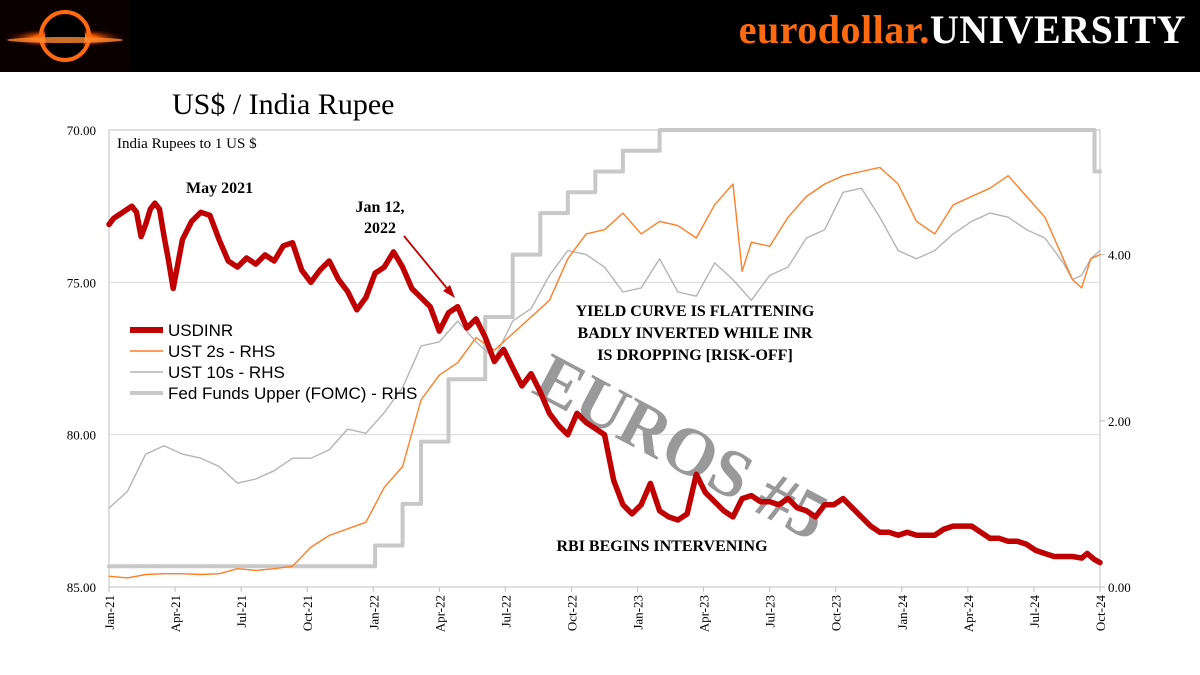 This screenshot has width=1200, height=675. I want to click on annotation-may2021: May 2021, so click(219, 188).